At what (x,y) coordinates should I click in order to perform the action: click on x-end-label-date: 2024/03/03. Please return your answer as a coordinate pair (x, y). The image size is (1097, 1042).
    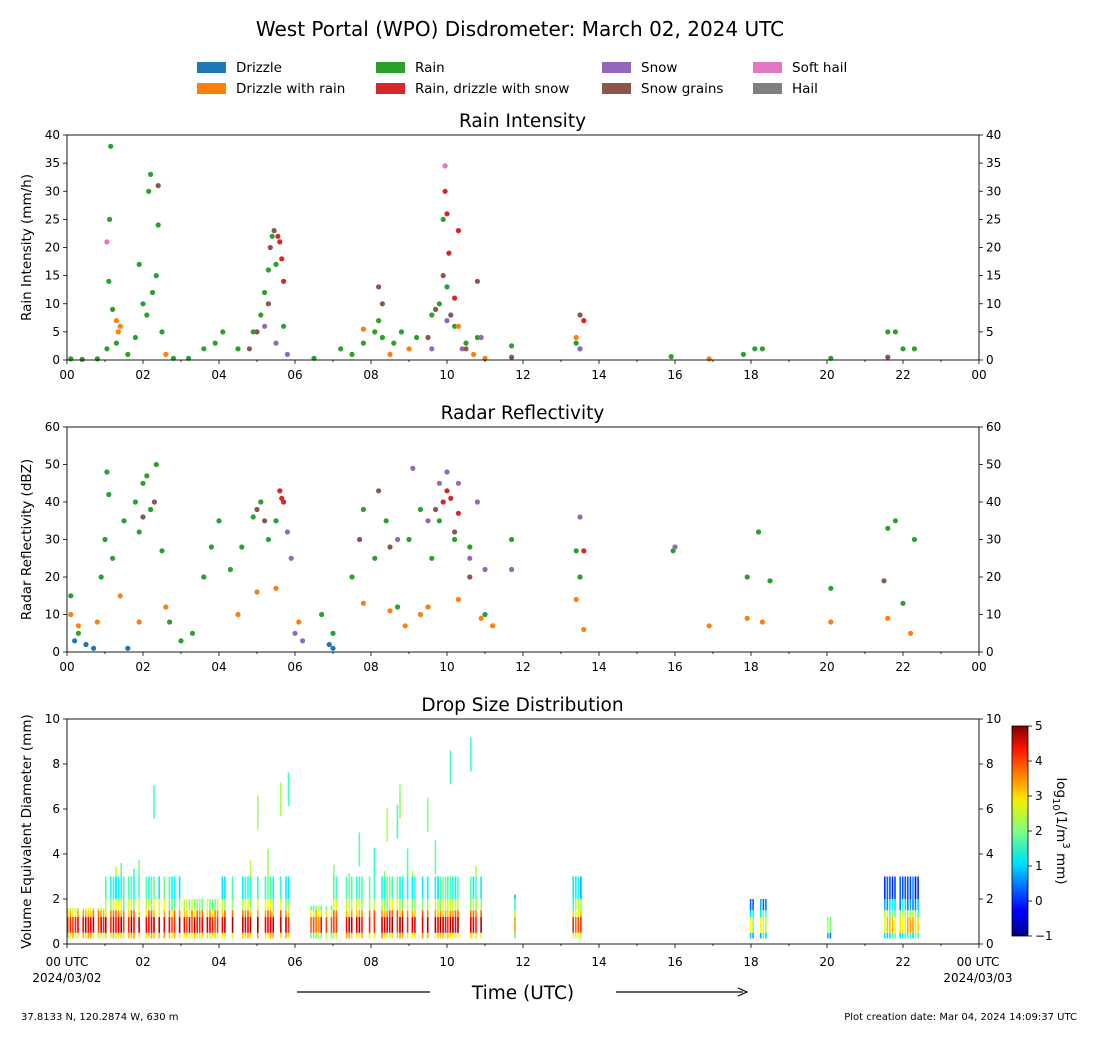
    Looking at the image, I should click on (977, 978).